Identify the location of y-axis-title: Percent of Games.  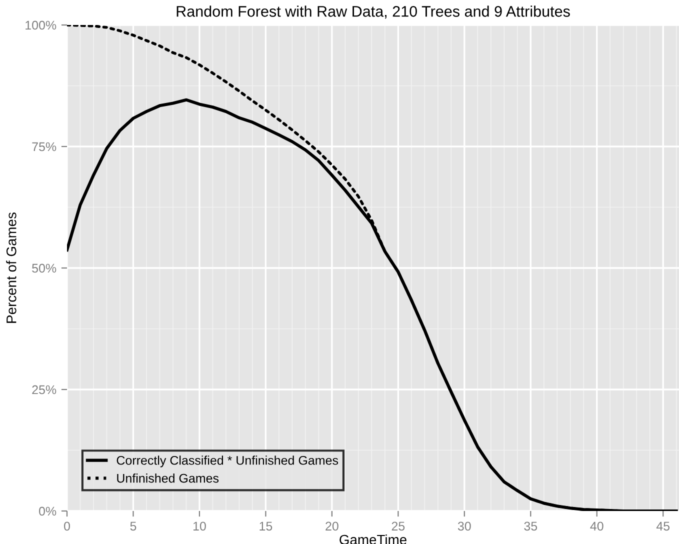
(11, 267).